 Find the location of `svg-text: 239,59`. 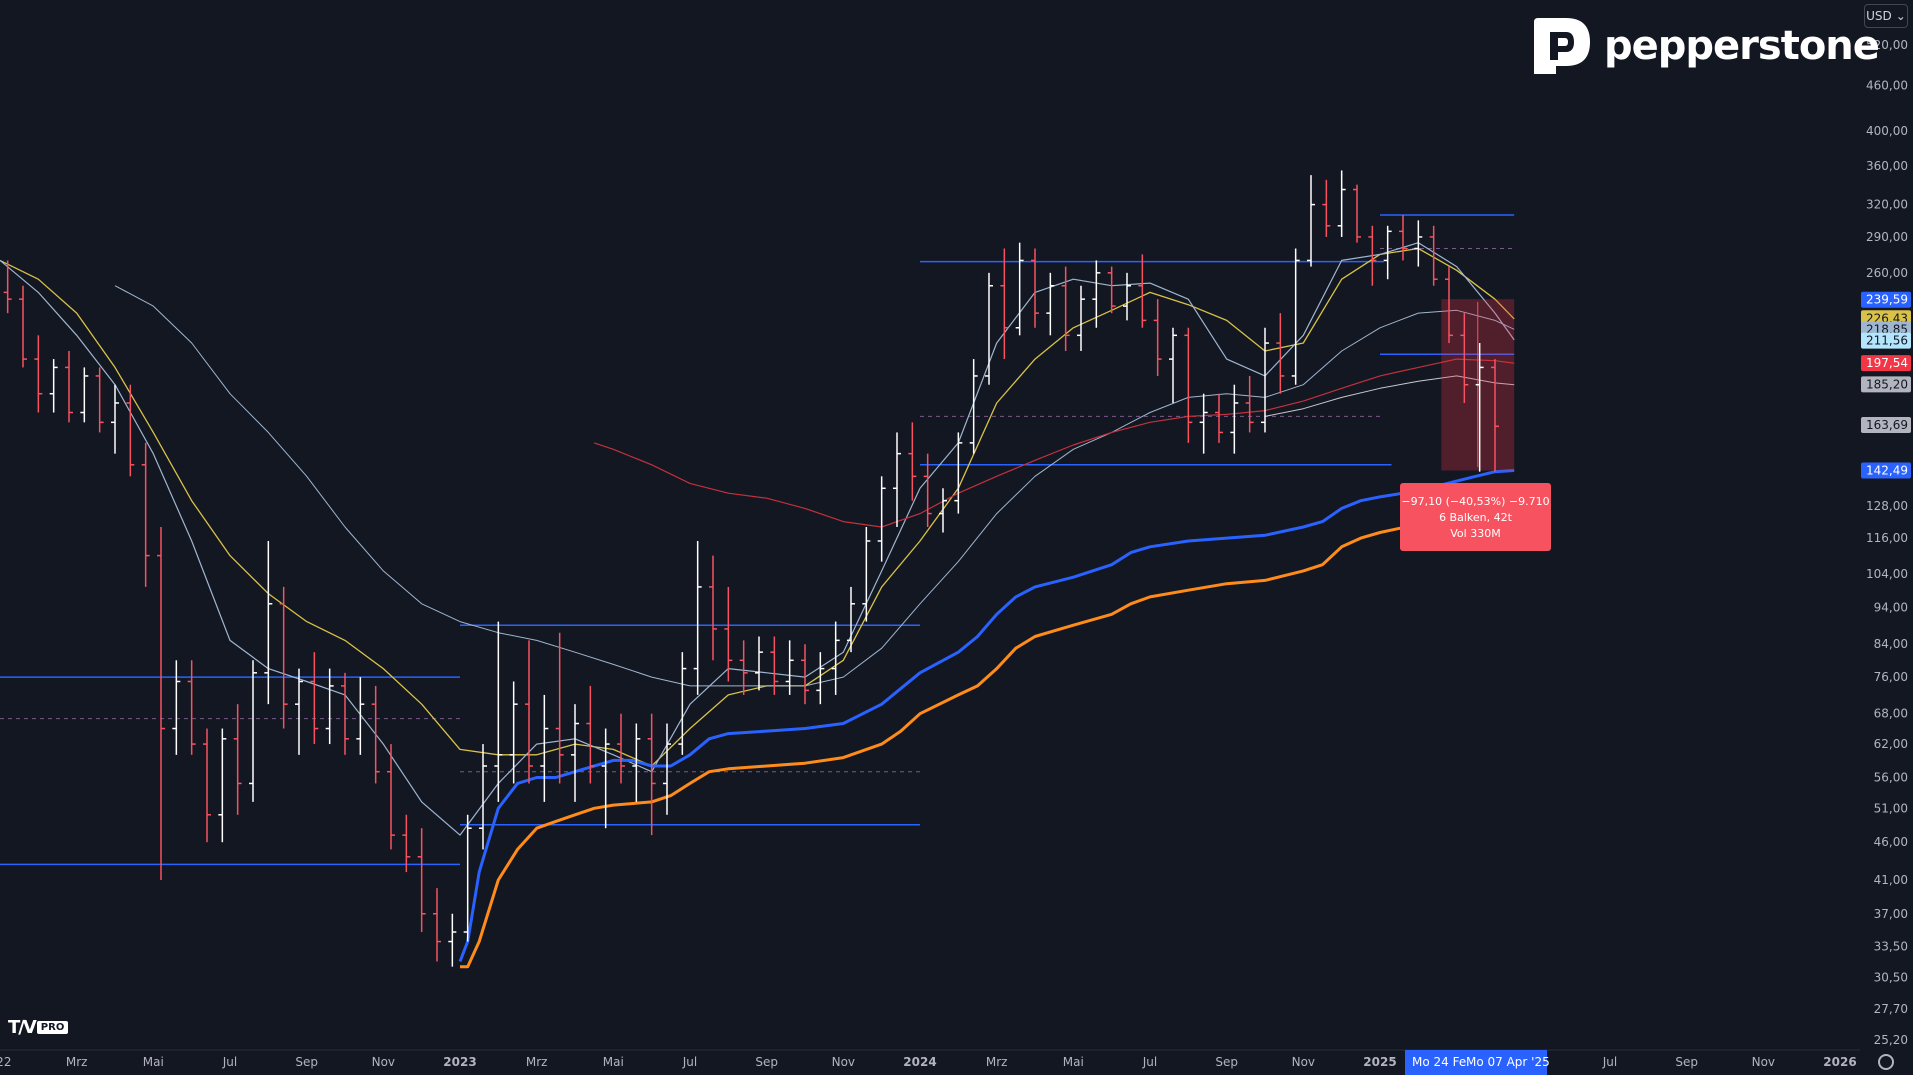

svg-text: 239,59 is located at coordinates (1887, 300).